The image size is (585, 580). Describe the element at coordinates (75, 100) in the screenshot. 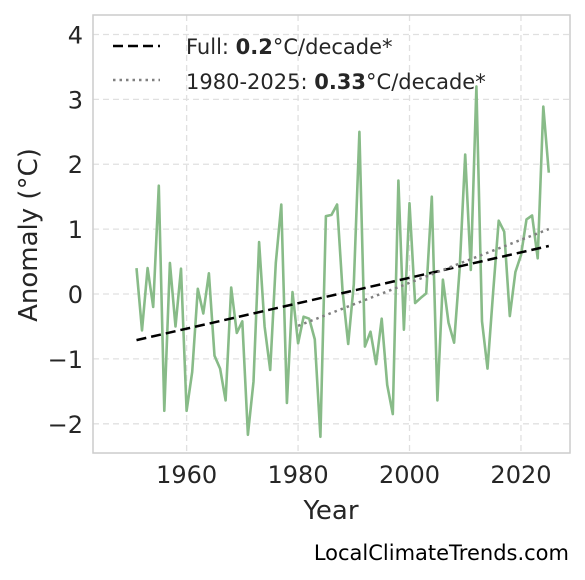

I see `y-tick-label: 3` at that location.